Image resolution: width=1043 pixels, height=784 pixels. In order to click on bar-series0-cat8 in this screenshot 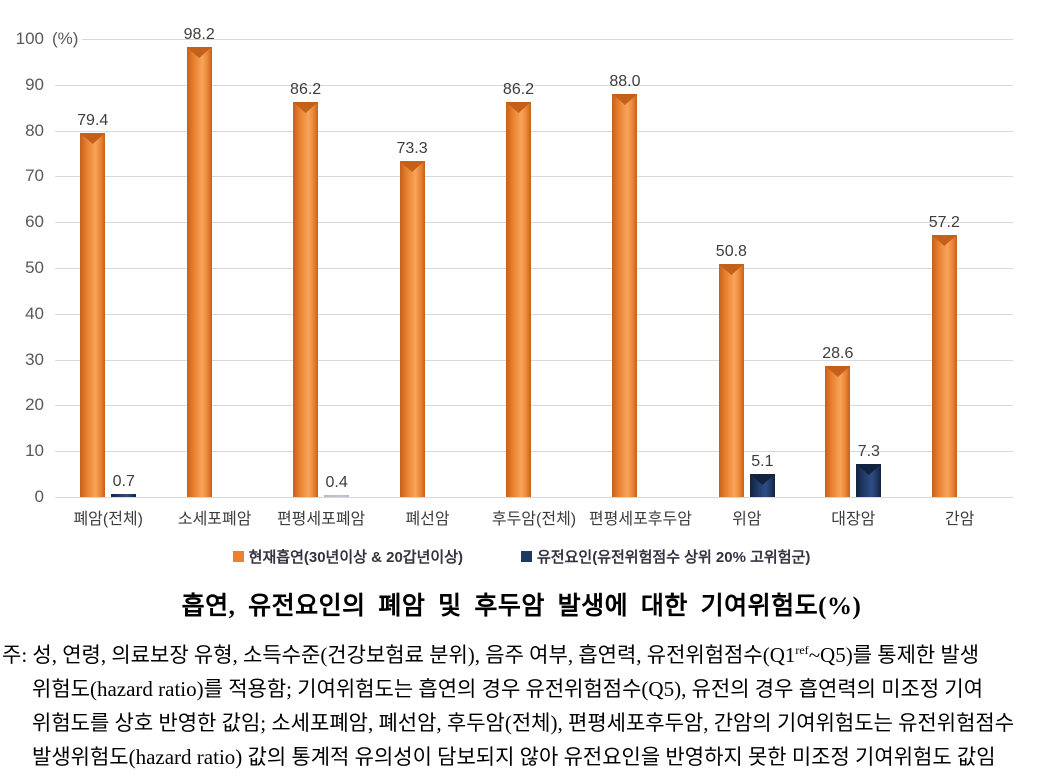, I will do `click(944, 366)`.